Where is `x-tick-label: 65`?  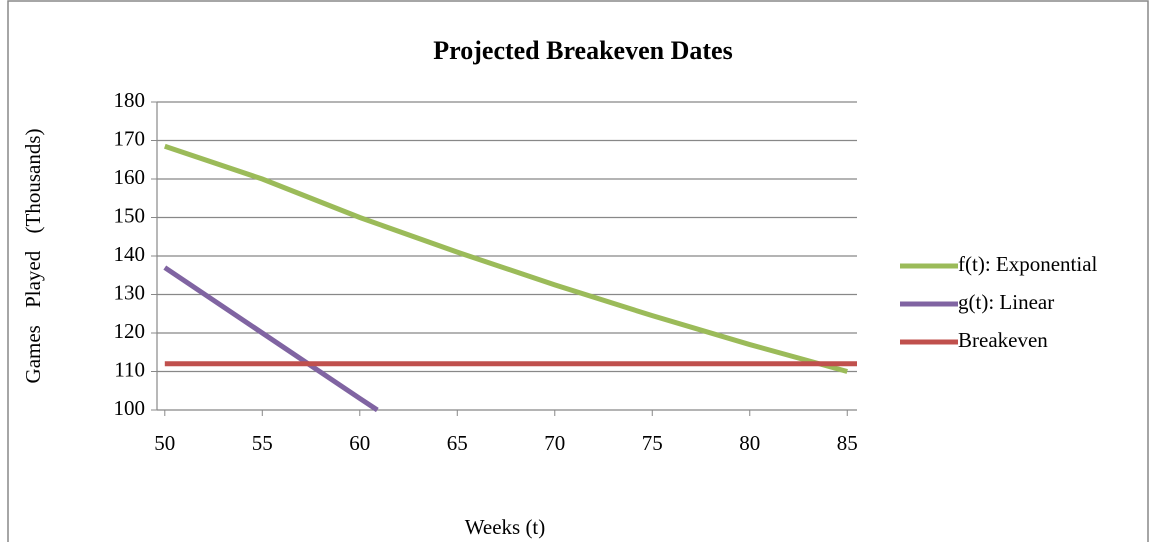
x-tick-label: 65 is located at coordinates (457, 443).